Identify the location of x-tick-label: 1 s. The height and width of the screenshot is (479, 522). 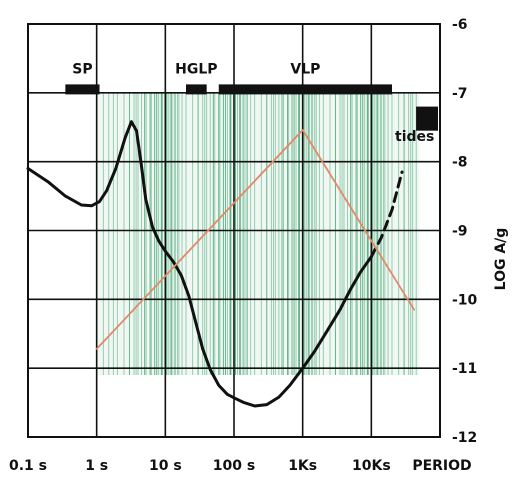
(96, 466).